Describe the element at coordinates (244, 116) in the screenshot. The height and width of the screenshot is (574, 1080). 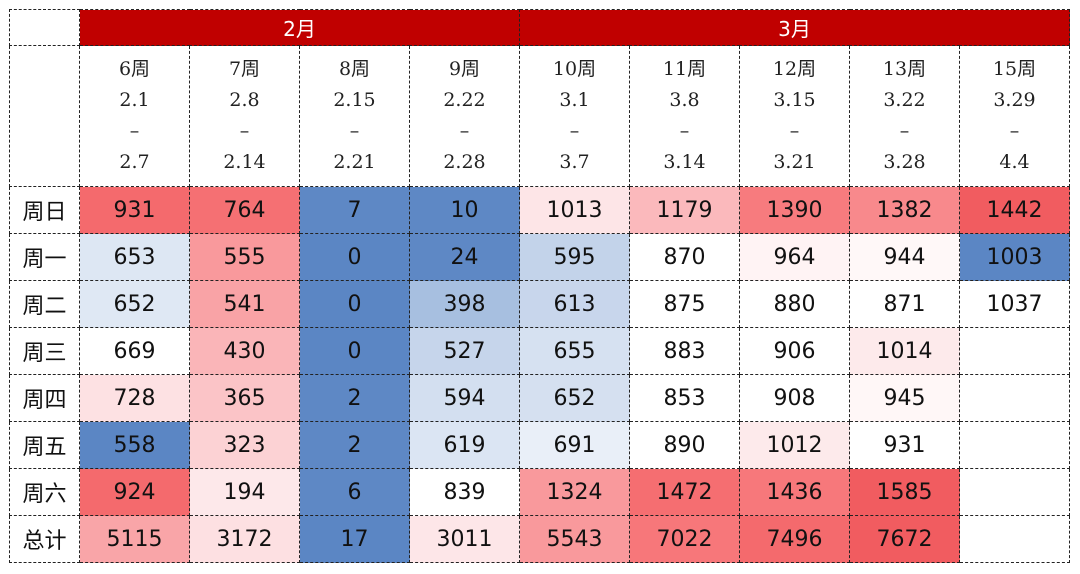
I see `week-header: 7周 2.8 – 2.14` at that location.